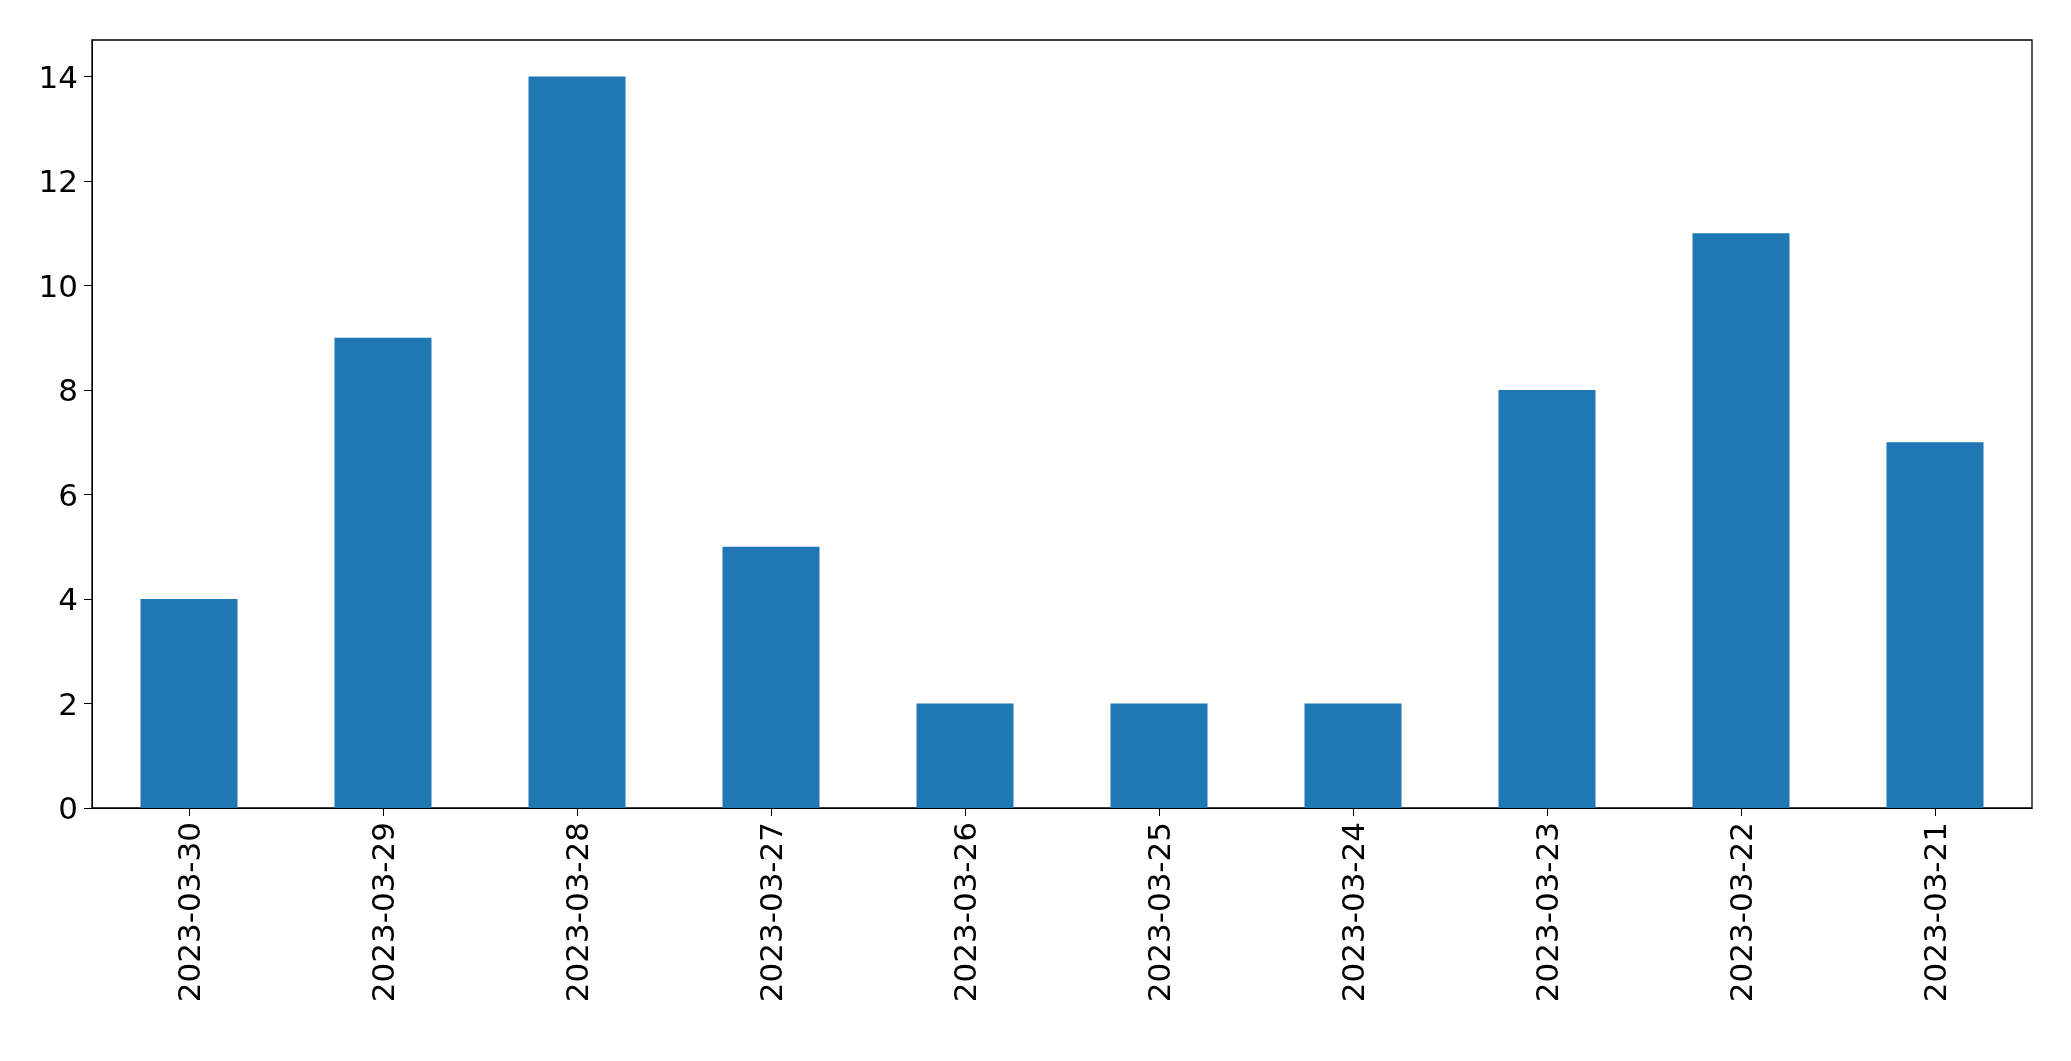  What do you see at coordinates (58, 181) in the screenshot?
I see `y-tick-label: 12` at bounding box center [58, 181].